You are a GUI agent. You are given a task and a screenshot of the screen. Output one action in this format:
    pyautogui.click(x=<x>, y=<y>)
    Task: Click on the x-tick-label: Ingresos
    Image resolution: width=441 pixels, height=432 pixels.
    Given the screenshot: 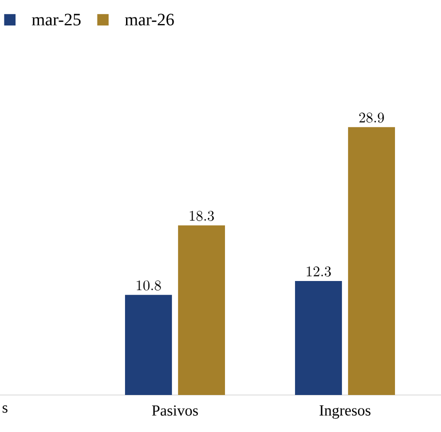 What is the action you would take?
    pyautogui.click(x=345, y=412)
    